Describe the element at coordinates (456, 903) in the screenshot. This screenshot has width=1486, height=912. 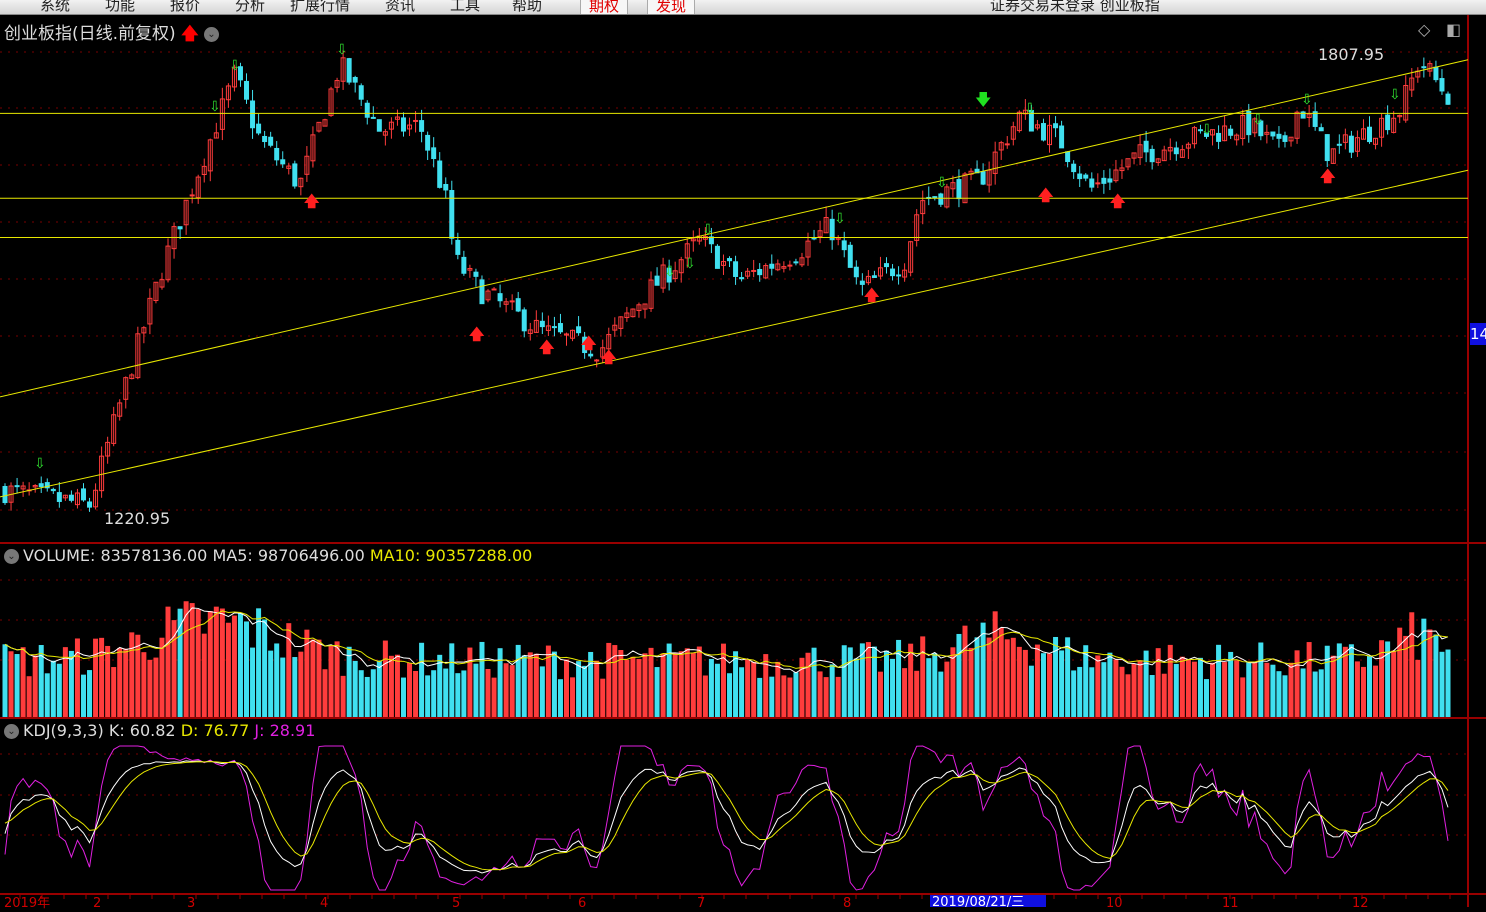
I see `date-label: 5` at that location.